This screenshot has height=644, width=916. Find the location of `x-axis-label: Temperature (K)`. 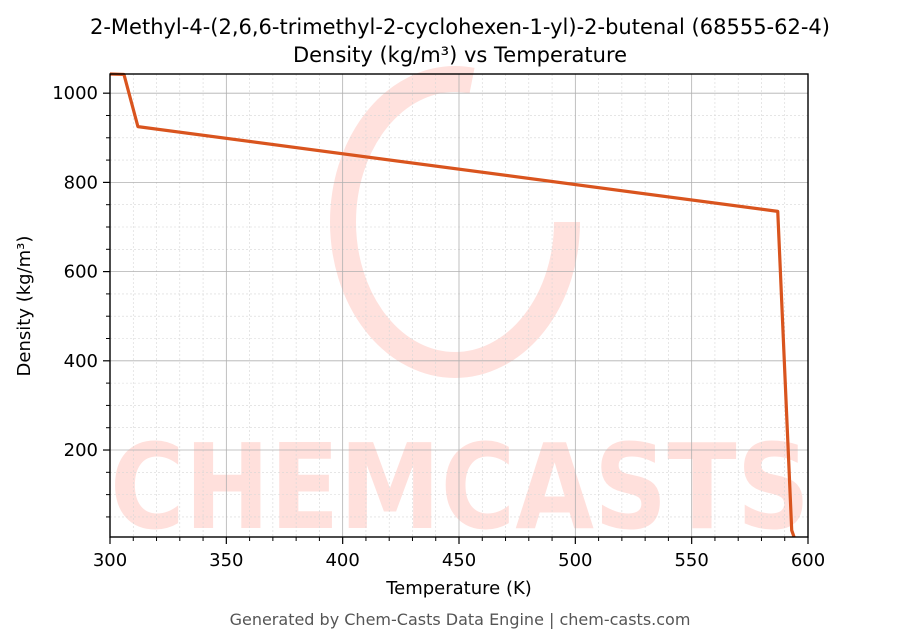

x-axis-label: Temperature (K) is located at coordinates (458, 588).